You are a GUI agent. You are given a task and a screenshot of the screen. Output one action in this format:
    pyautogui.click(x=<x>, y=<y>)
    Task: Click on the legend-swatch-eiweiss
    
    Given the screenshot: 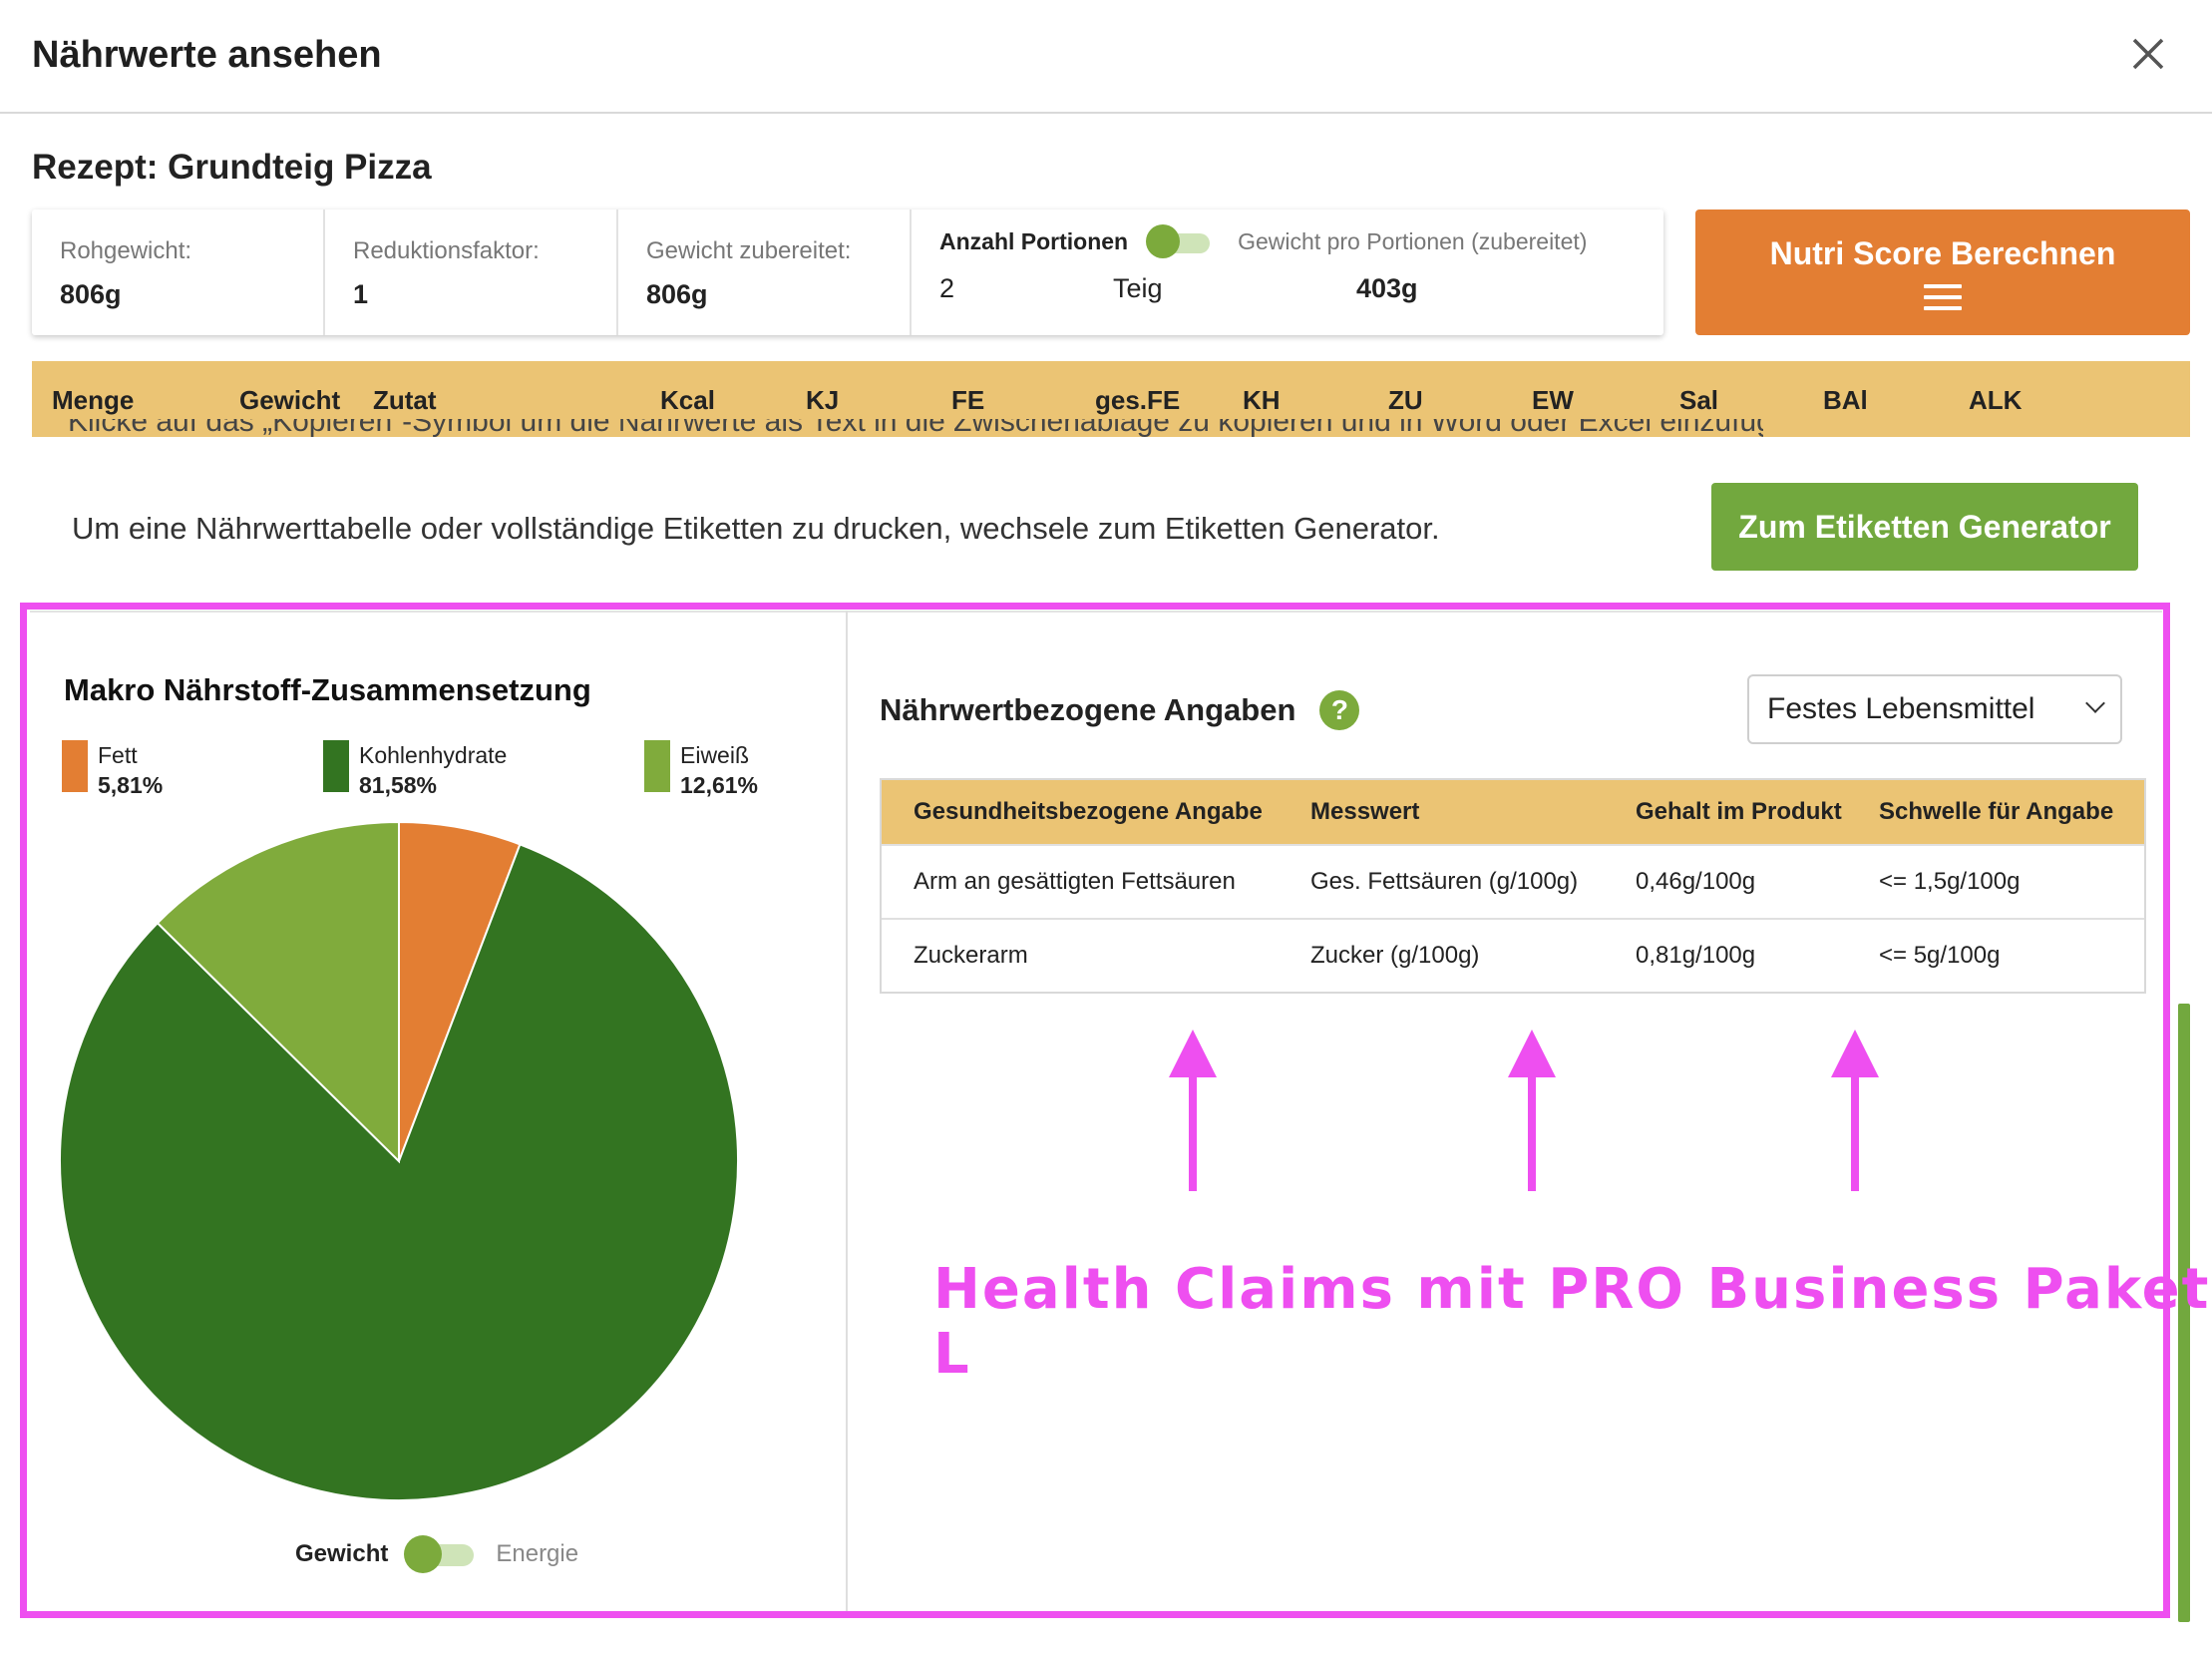 What is the action you would take?
    pyautogui.click(x=657, y=766)
    